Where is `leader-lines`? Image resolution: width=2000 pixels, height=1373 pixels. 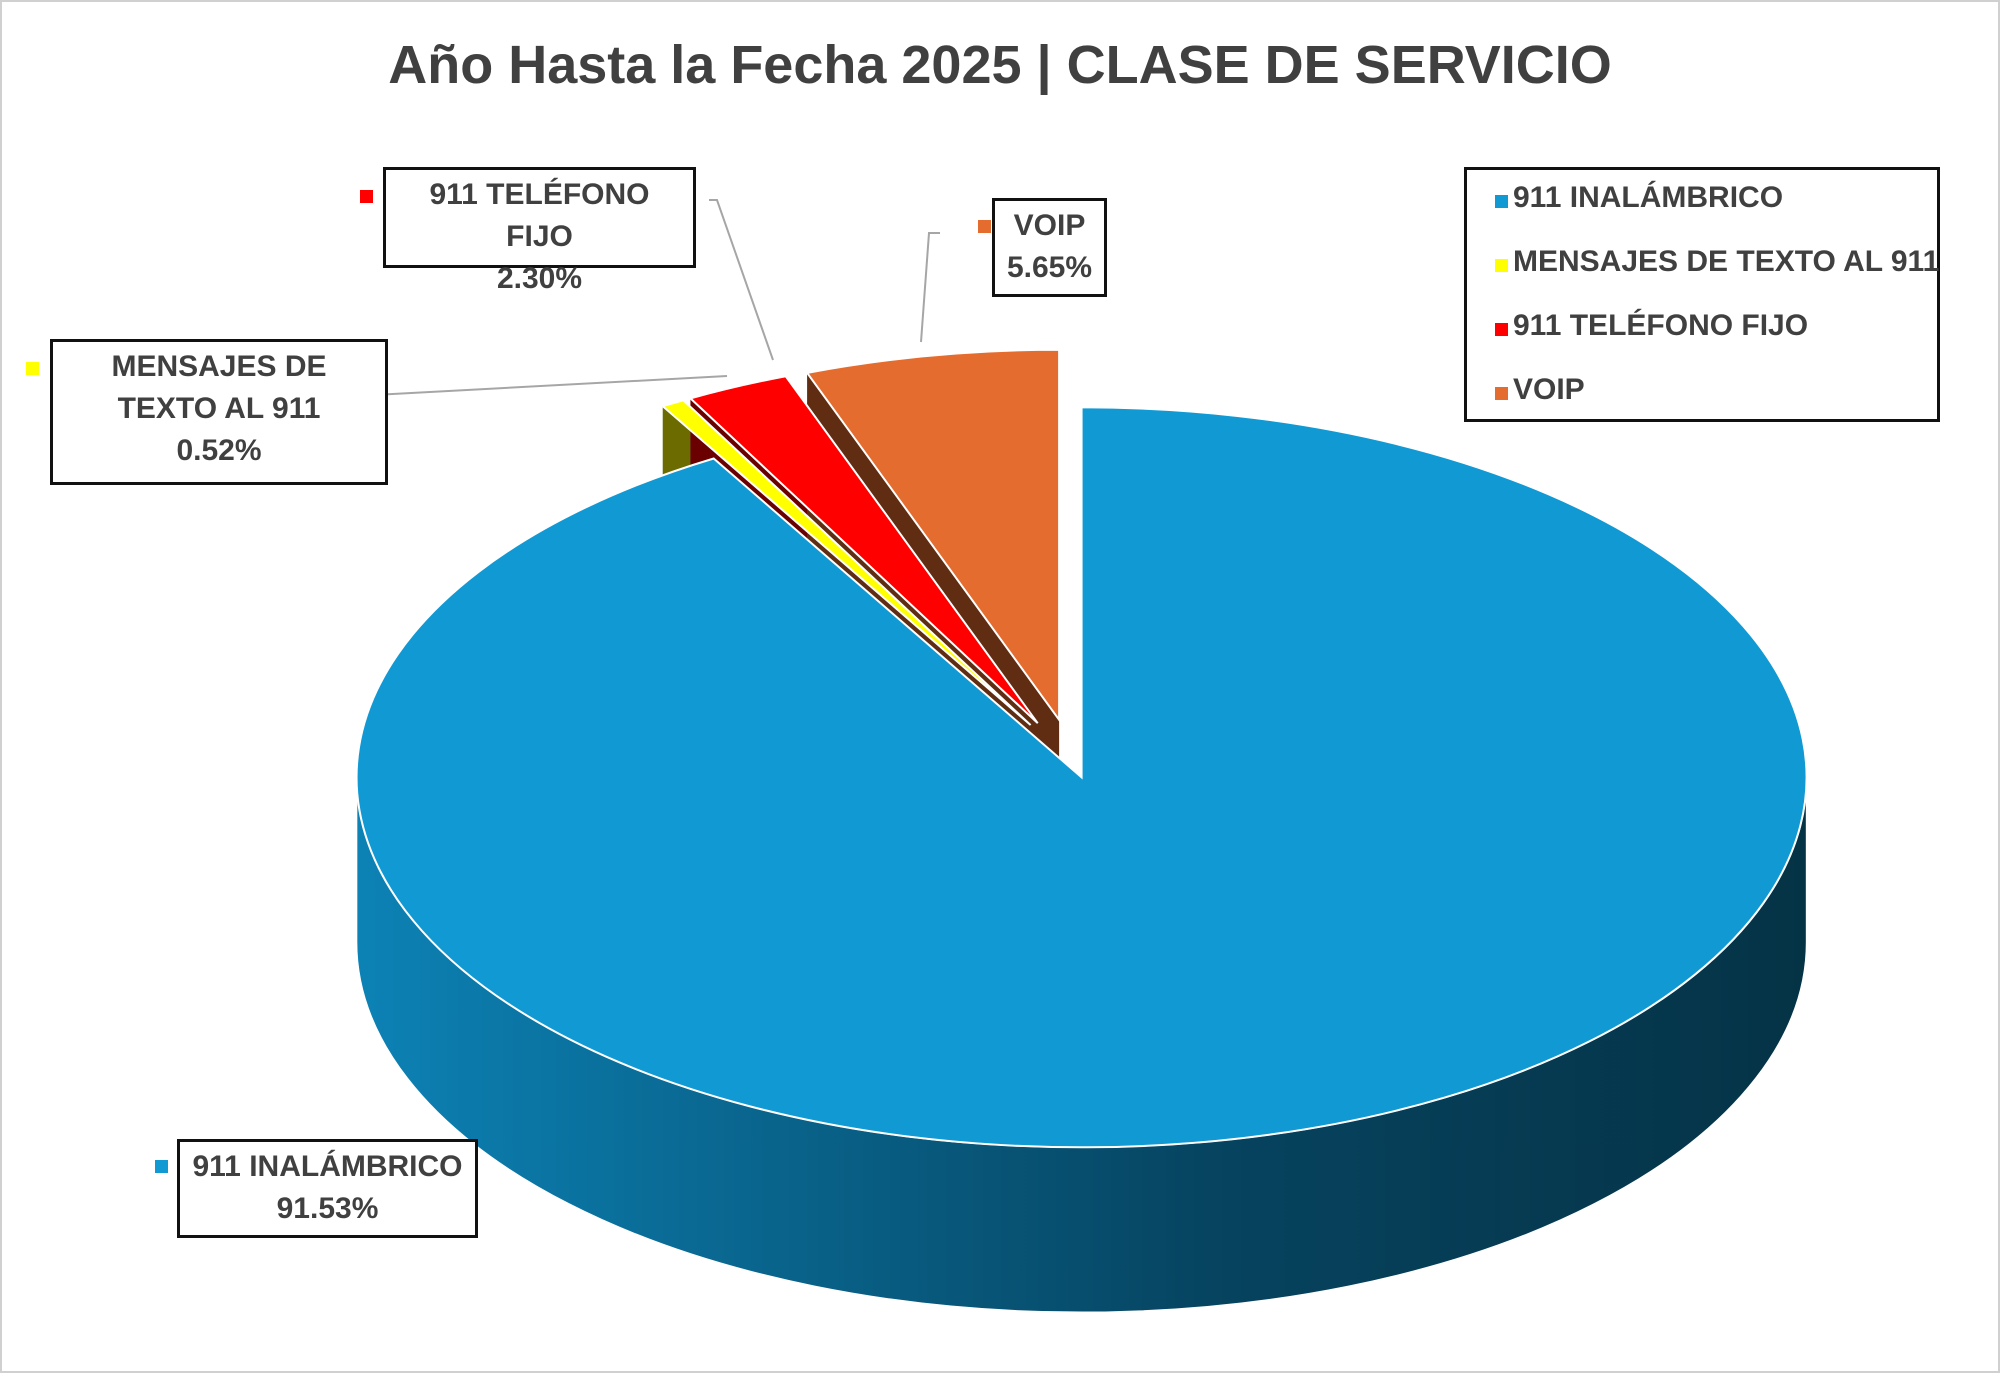 leader-lines is located at coordinates (638, 298).